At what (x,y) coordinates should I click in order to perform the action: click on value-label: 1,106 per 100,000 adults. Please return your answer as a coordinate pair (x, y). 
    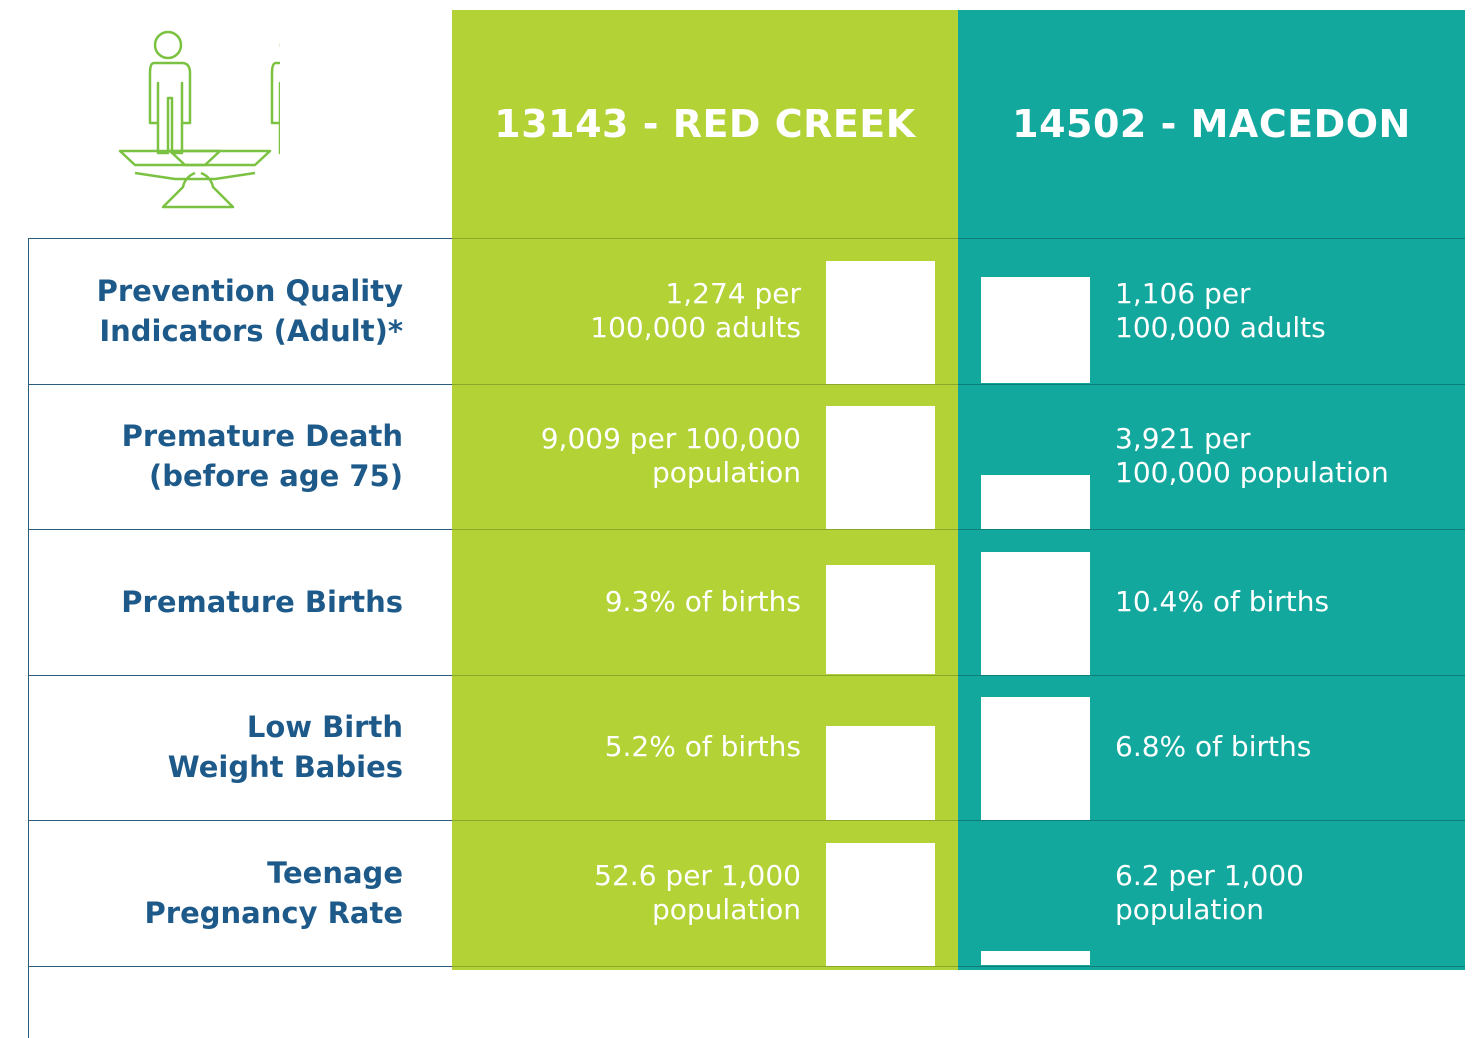
    Looking at the image, I should click on (1220, 310).